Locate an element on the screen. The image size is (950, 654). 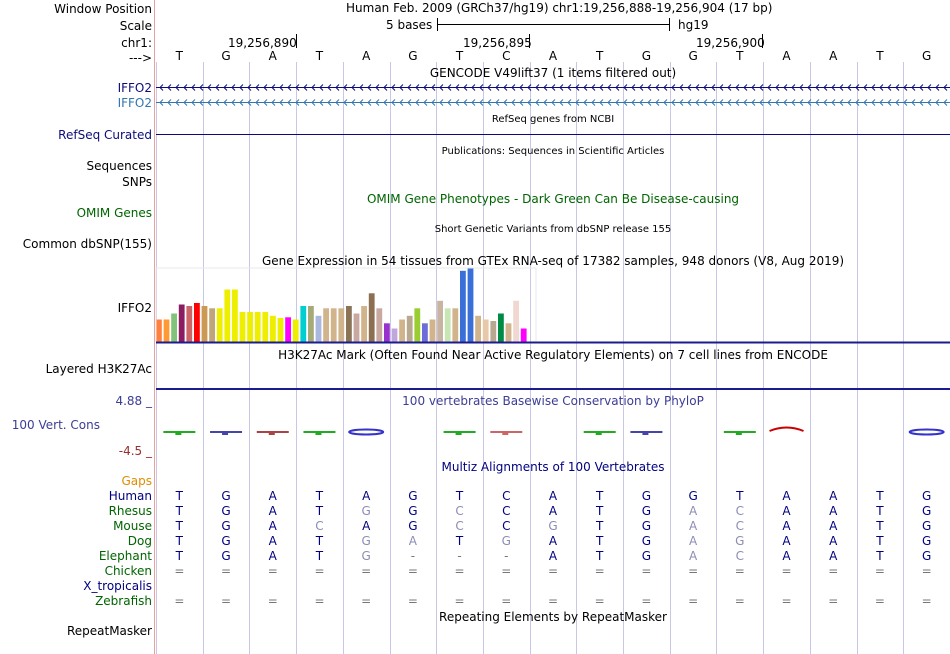
alignment-base: C is located at coordinates (739, 556).